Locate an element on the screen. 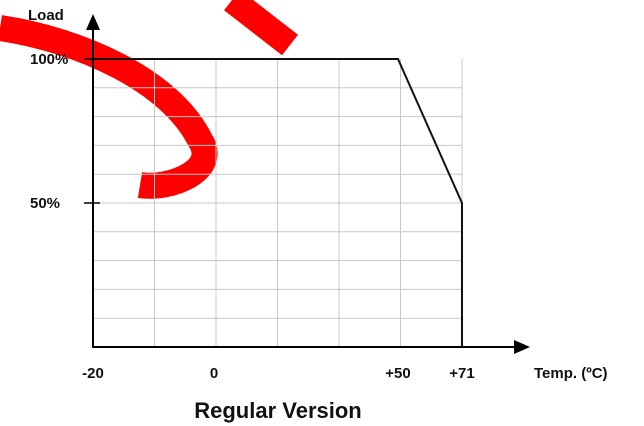  y-axis-label: Load is located at coordinates (46, 15).